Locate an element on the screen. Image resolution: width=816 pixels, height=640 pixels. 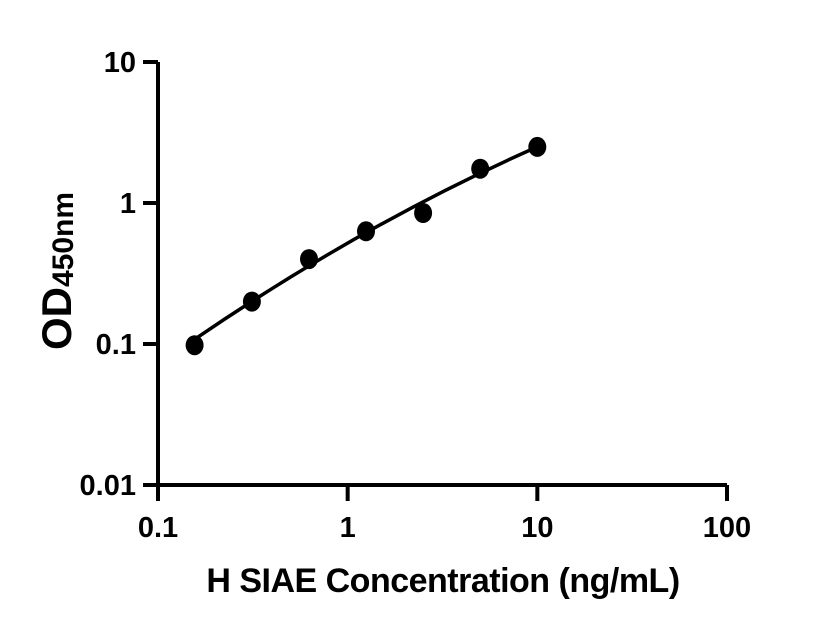
x-tick-label: 1 is located at coordinates (348, 528).